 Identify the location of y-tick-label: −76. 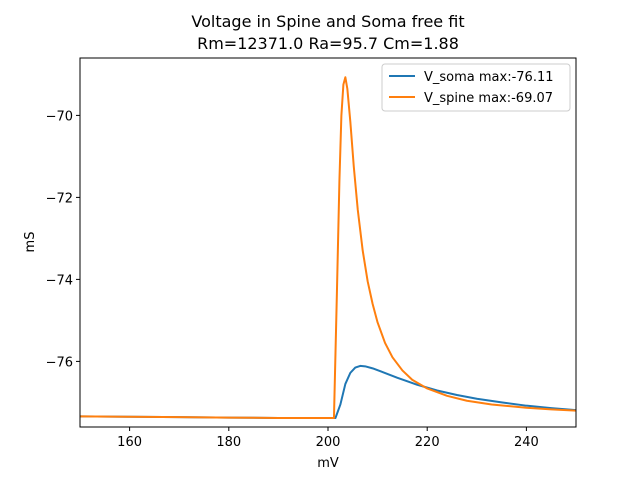
(59, 362).